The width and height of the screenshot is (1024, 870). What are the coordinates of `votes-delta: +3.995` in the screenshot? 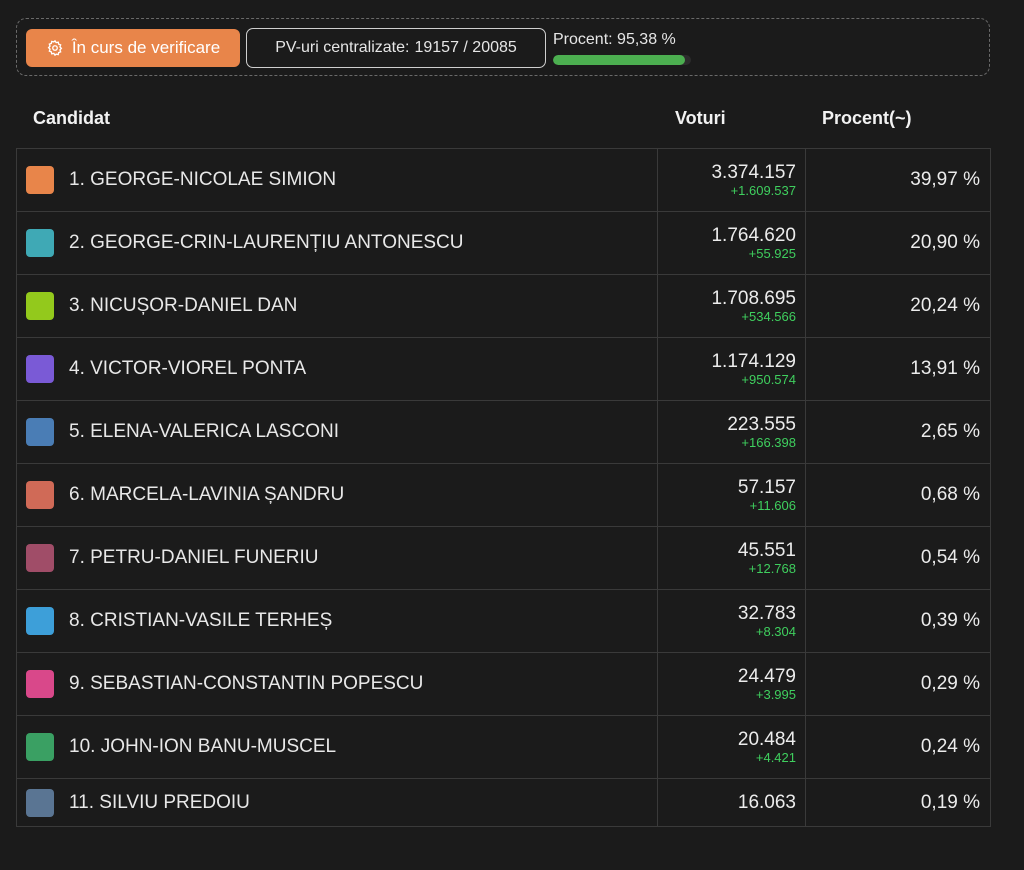 It's located at (775, 694).